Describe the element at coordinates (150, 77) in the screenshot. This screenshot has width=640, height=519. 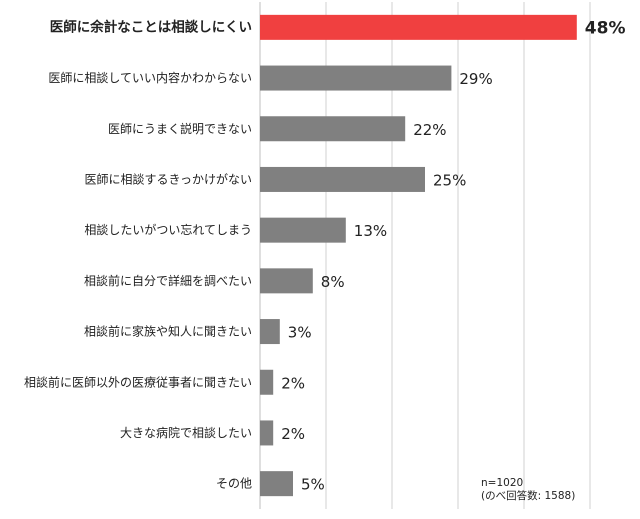
I see `category-label: 医師に相談していい内容かわからない` at that location.